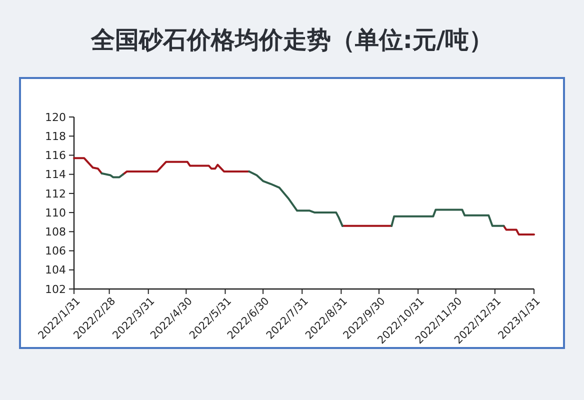  Describe the element at coordinates (55, 251) in the screenshot. I see `y-tick-label: 106` at that location.